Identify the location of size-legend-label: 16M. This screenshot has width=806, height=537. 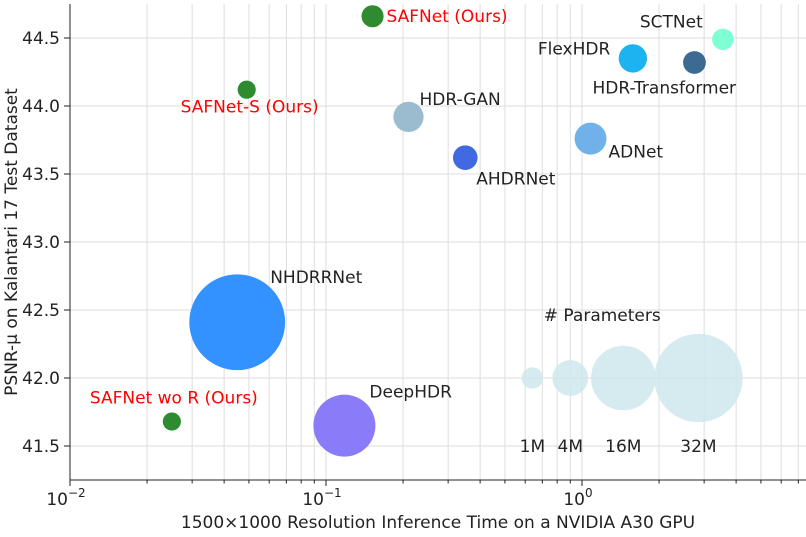
(623, 447).